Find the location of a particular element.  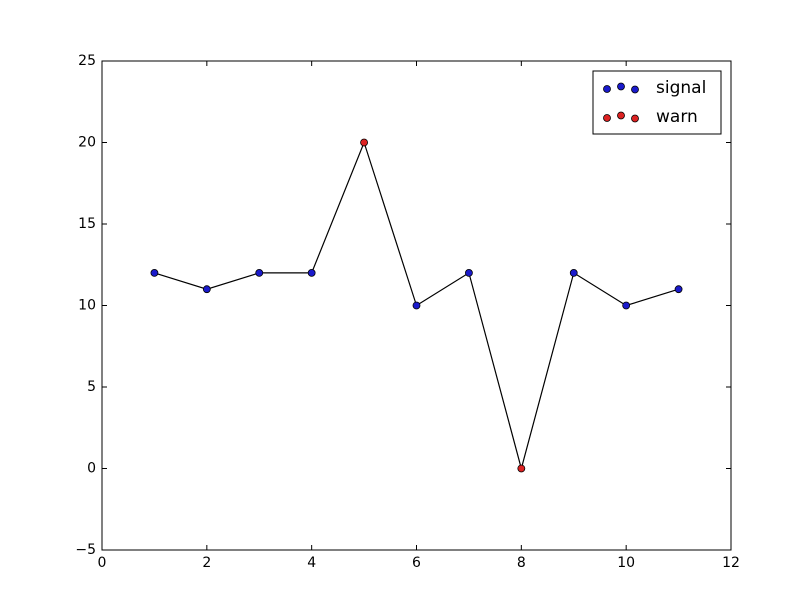

x-tick-label: 4 is located at coordinates (311, 563).